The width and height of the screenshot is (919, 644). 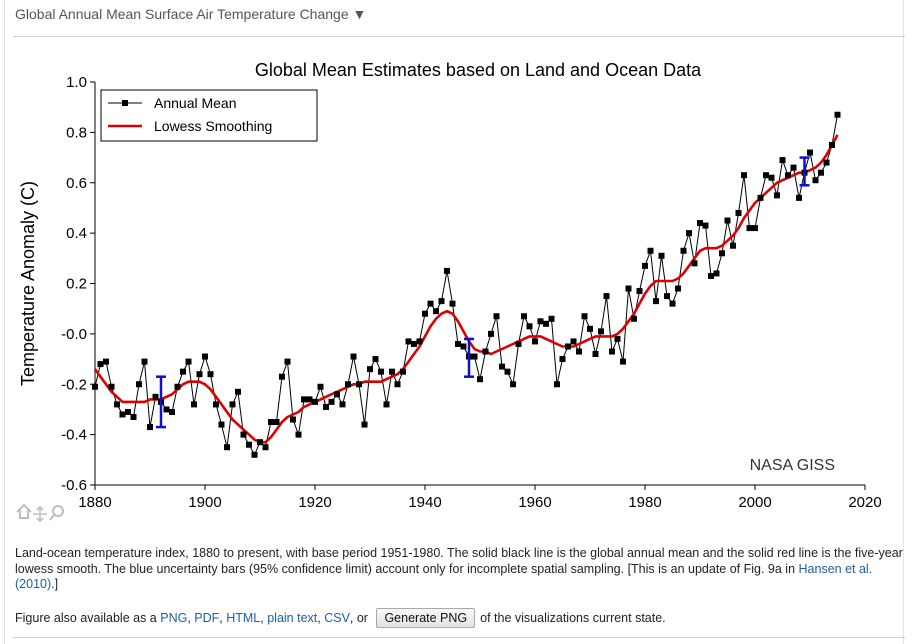 What do you see at coordinates (243, 618) in the screenshot?
I see `html-link: HTML` at bounding box center [243, 618].